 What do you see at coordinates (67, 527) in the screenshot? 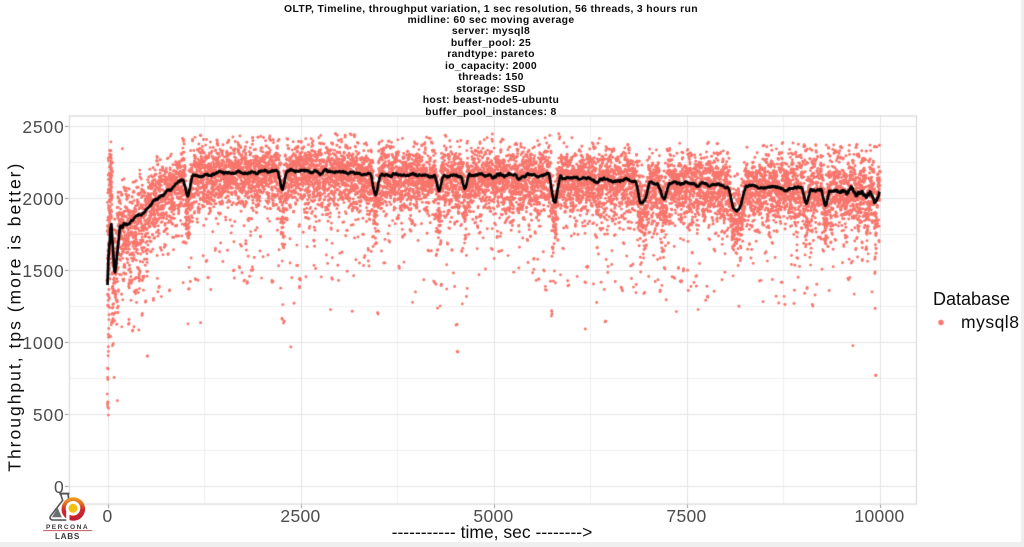
I see `svg-text: PERCONA` at bounding box center [67, 527].